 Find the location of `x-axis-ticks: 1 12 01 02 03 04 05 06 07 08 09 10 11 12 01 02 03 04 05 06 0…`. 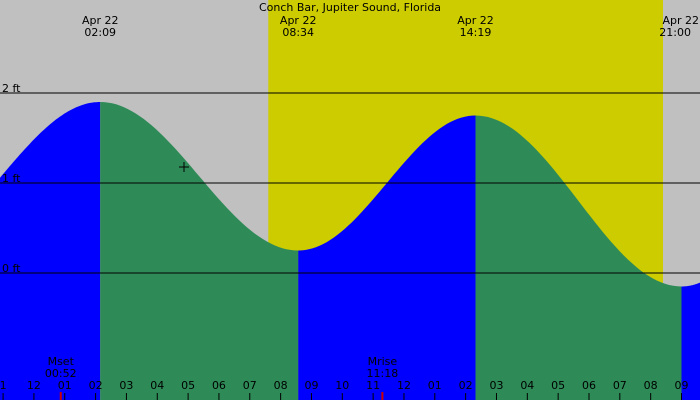

x-axis-ticks: 1 12 01 02 03 04 05 06 07 08 09 10 11 12 01 02 03 04 05 06 0… is located at coordinates (344, 389).